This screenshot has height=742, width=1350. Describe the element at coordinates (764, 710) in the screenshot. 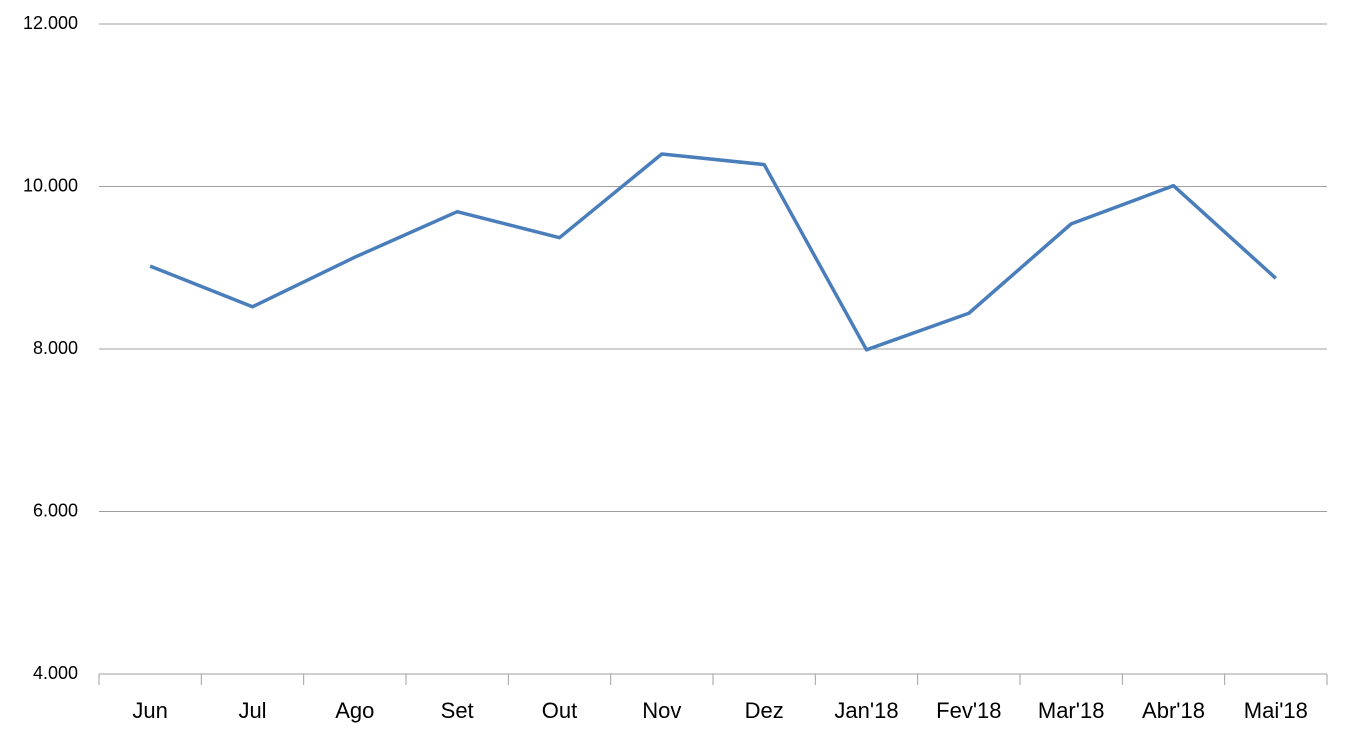

I see `x-tick-label: Dez` at that location.